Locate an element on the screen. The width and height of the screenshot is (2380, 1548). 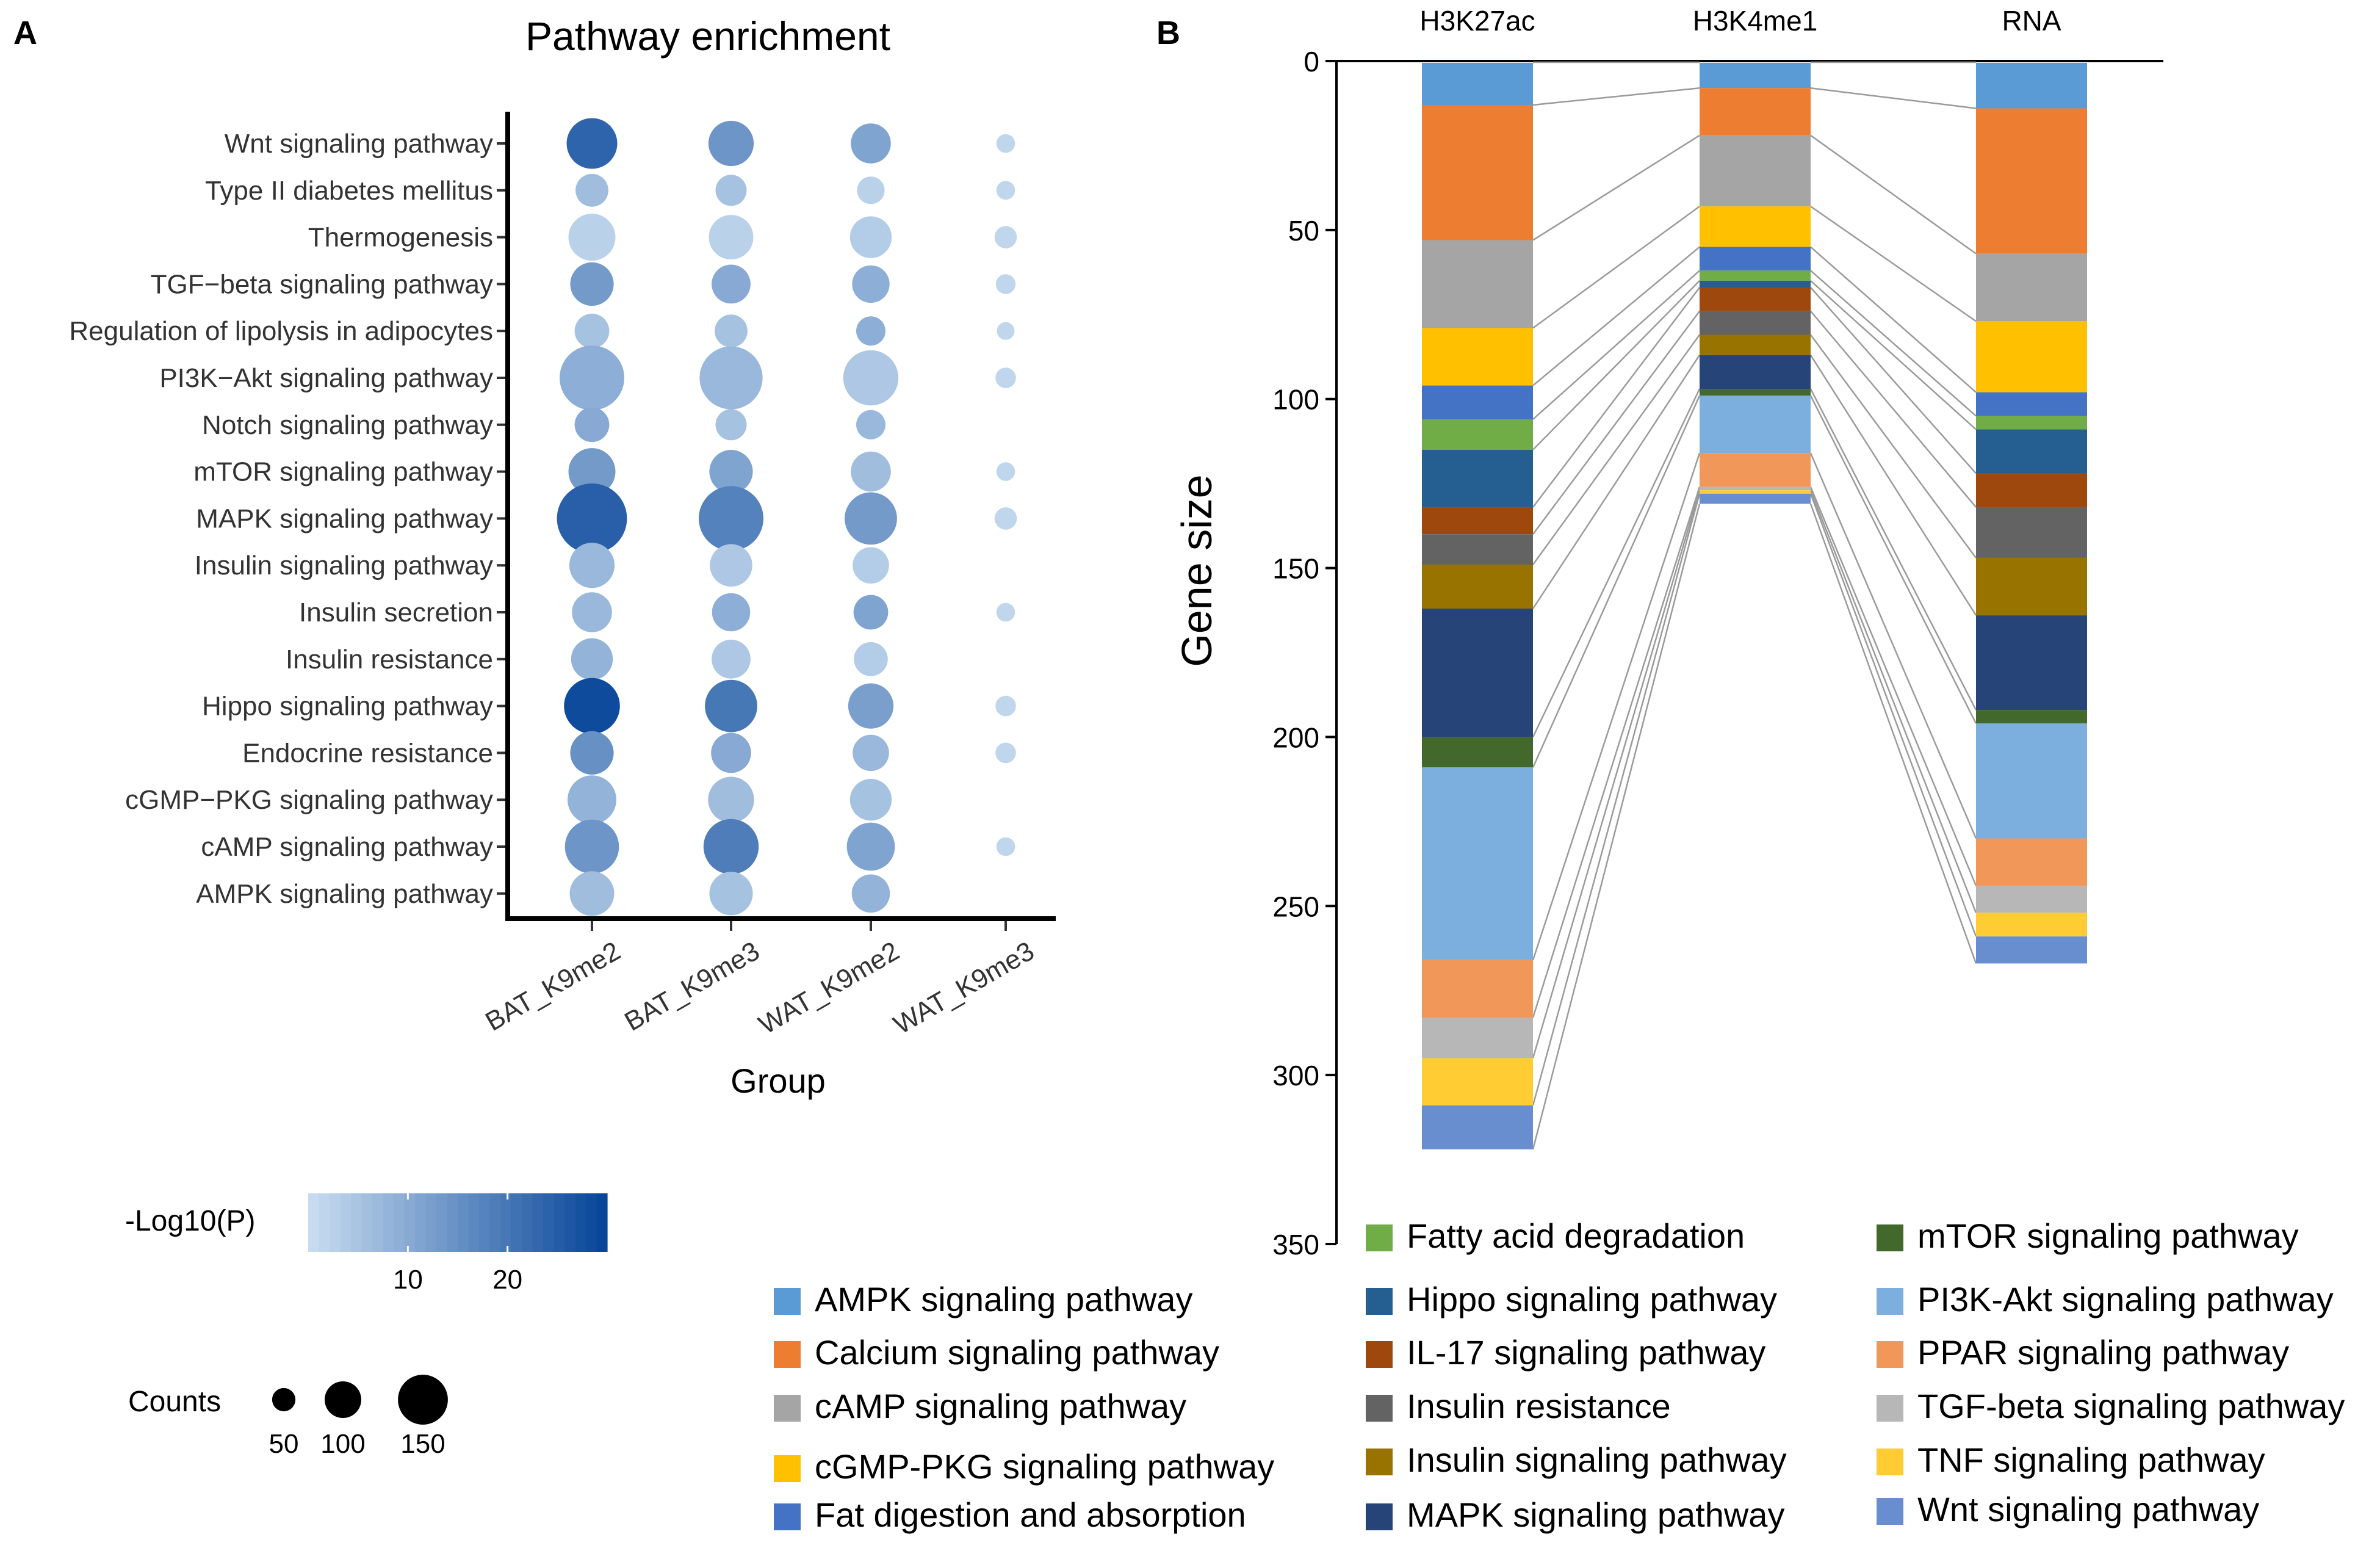
size-legend-label: 50 is located at coordinates (284, 1444).